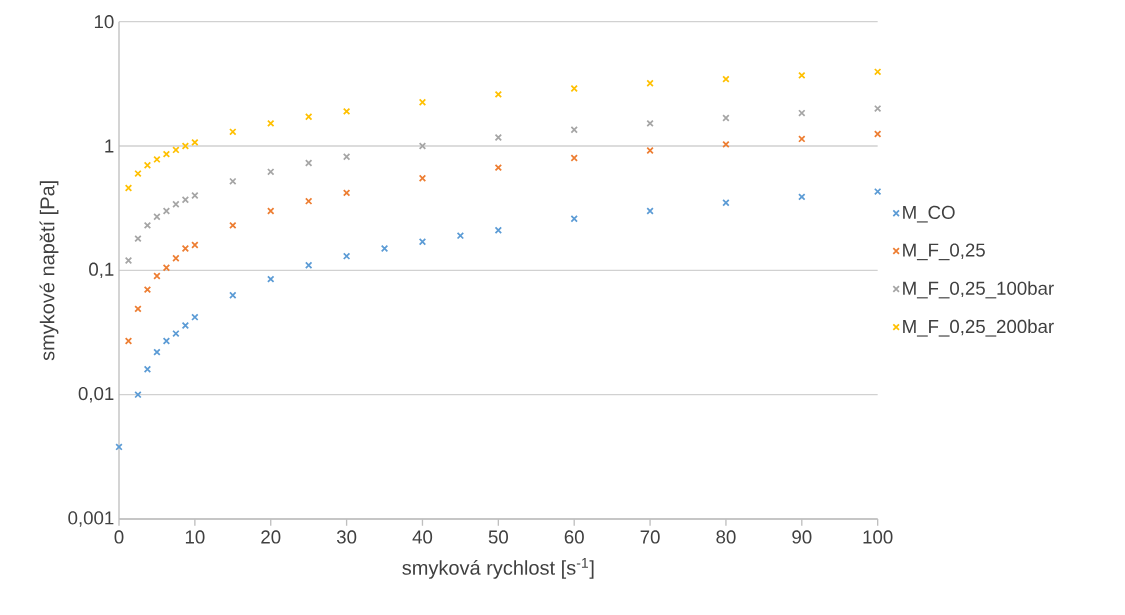 This screenshot has width=1125, height=615. Describe the element at coordinates (195, 537) in the screenshot. I see `x-tick-label: 10` at that location.